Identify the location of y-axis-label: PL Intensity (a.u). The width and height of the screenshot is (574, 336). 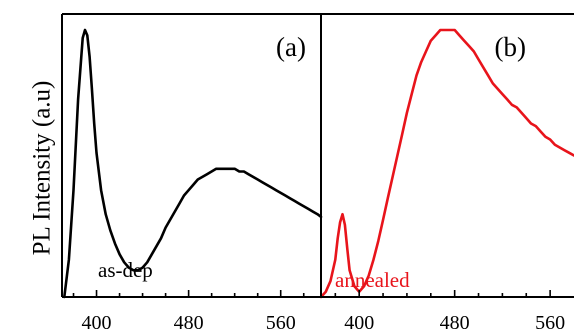
(42, 168).